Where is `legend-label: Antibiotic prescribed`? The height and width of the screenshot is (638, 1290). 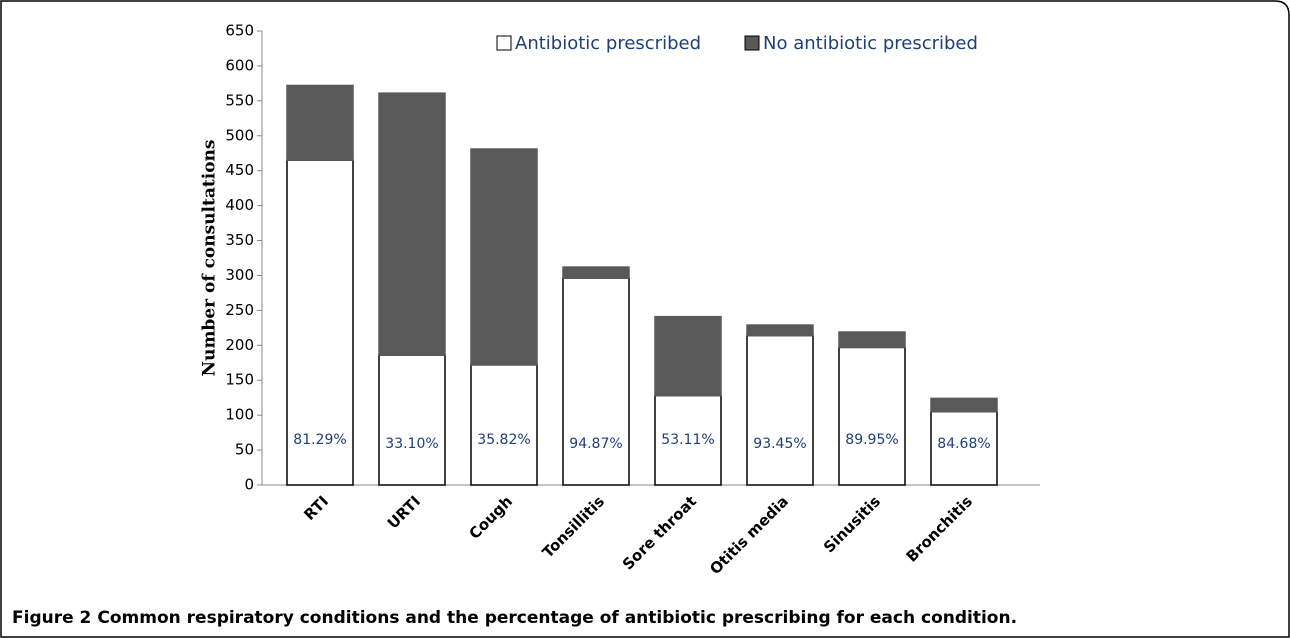
legend-label: Antibiotic prescribed is located at coordinates (608, 43).